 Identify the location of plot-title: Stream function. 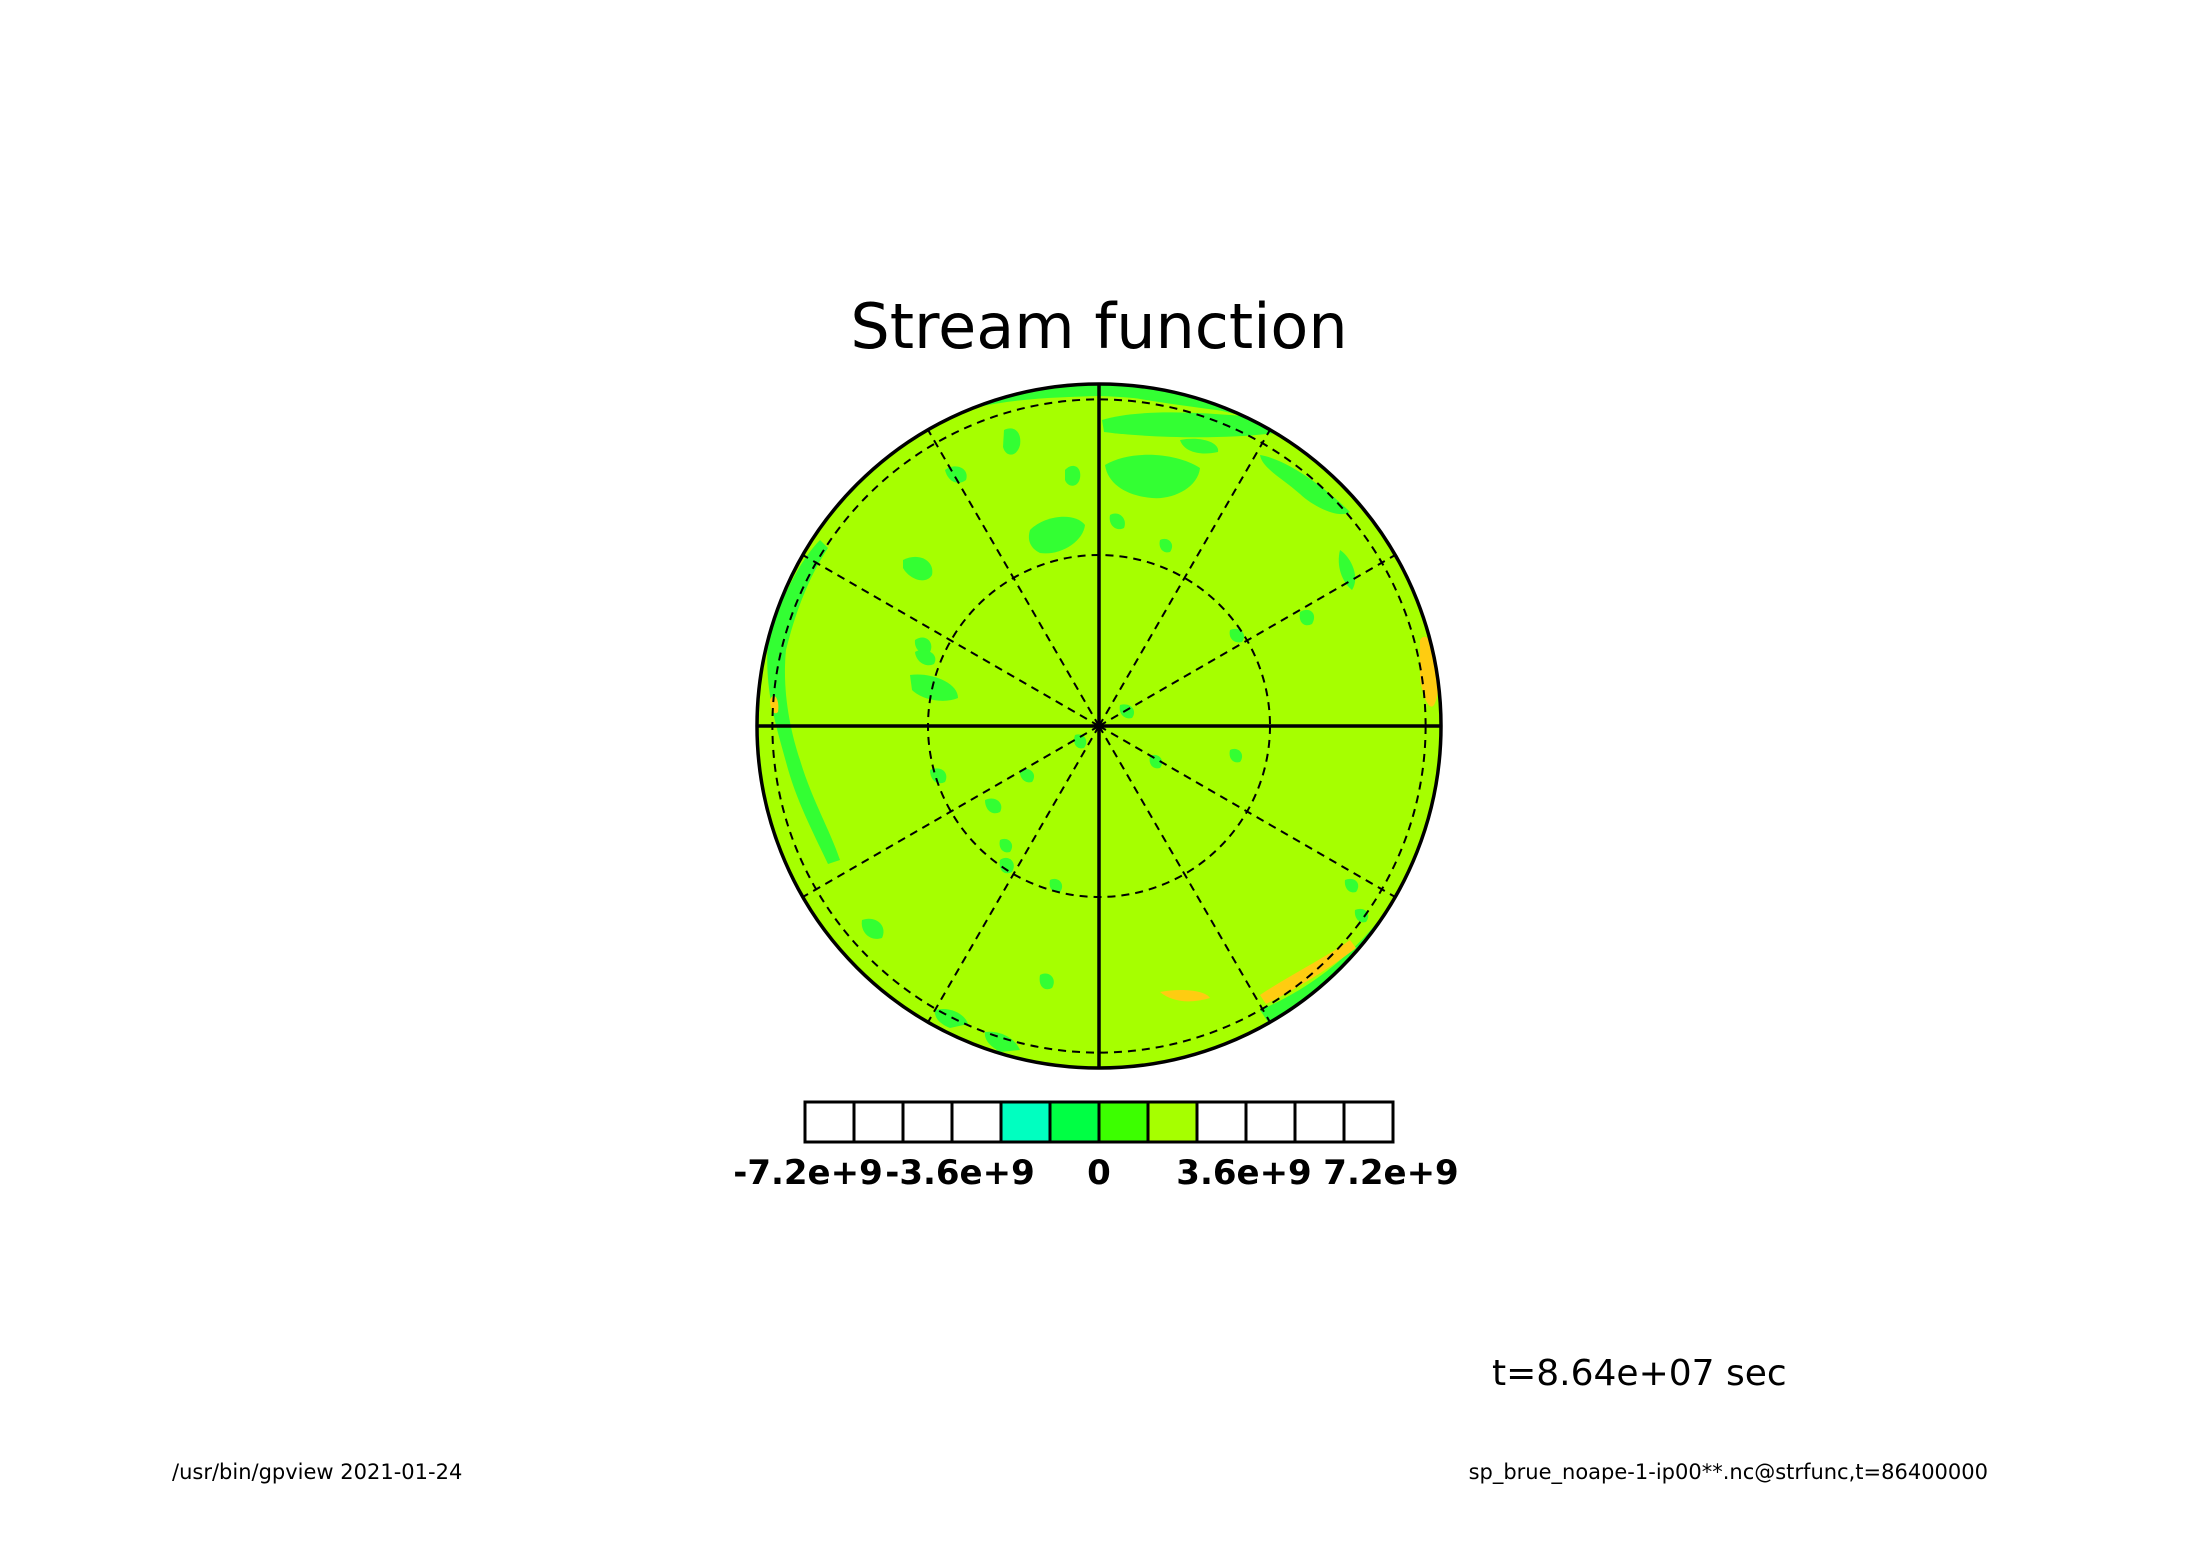
(1098, 326).